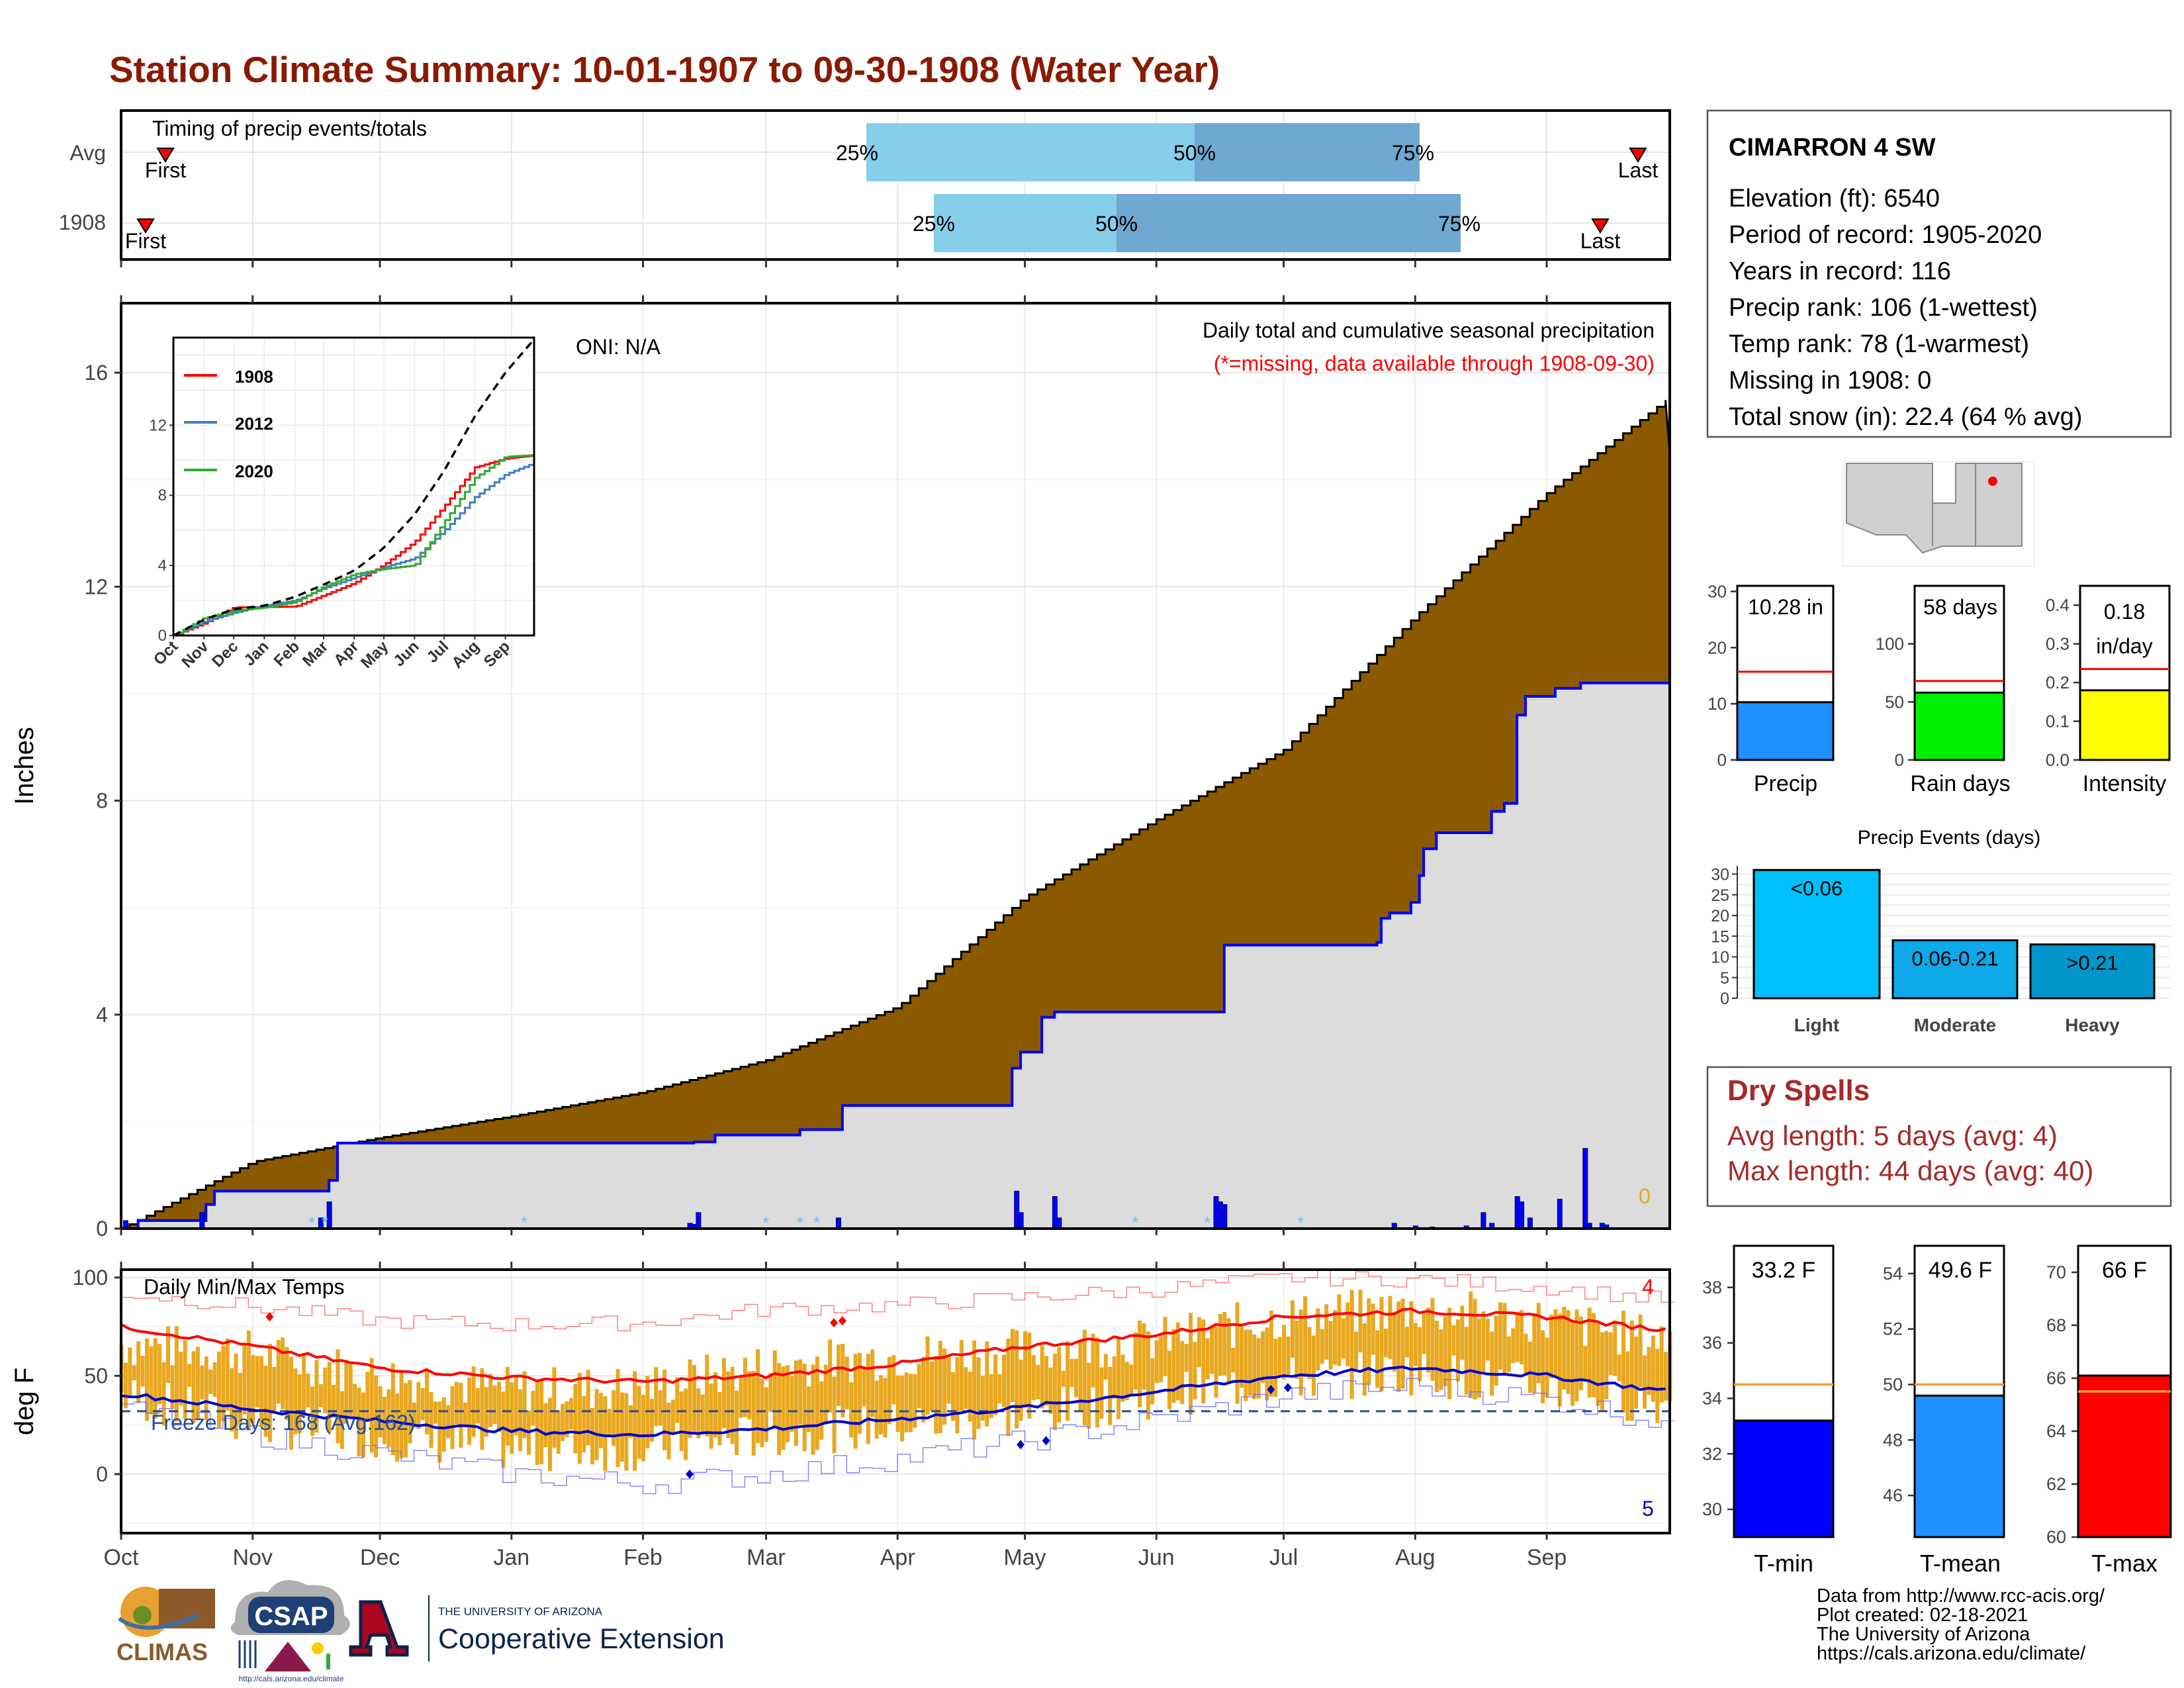 The image size is (2184, 1688). I want to click on oni-label: ONI: N/A, so click(618, 347).